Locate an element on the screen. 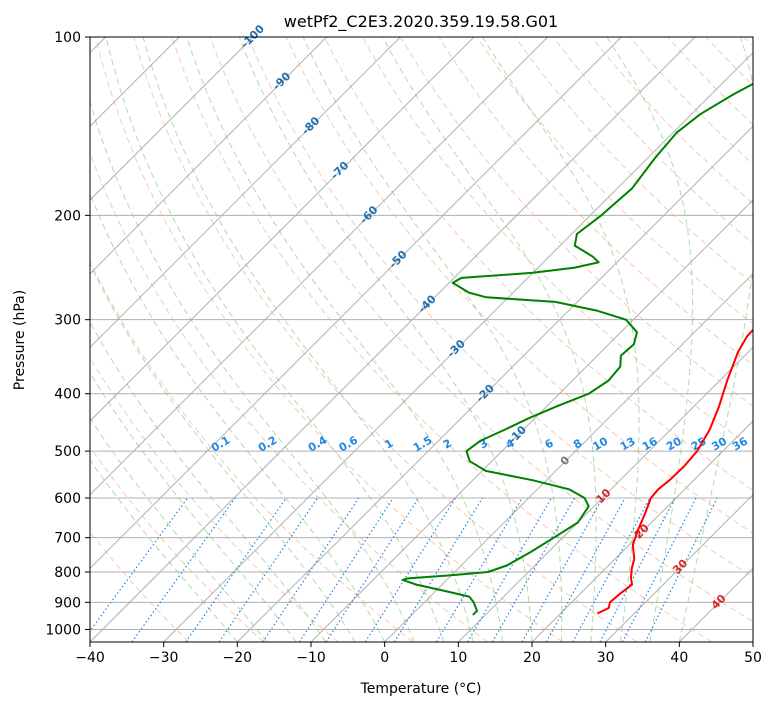  x-tick-label: 50 is located at coordinates (753, 658).